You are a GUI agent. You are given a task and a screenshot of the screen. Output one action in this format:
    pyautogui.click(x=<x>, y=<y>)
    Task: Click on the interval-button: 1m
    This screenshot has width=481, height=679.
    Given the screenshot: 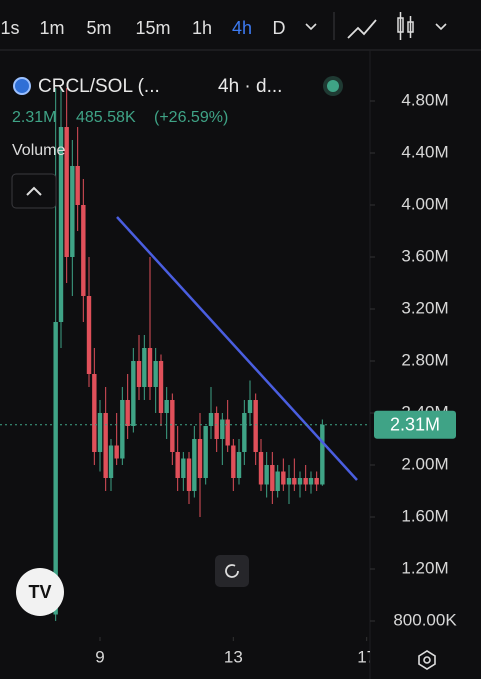 What is the action you would take?
    pyautogui.click(x=51, y=28)
    